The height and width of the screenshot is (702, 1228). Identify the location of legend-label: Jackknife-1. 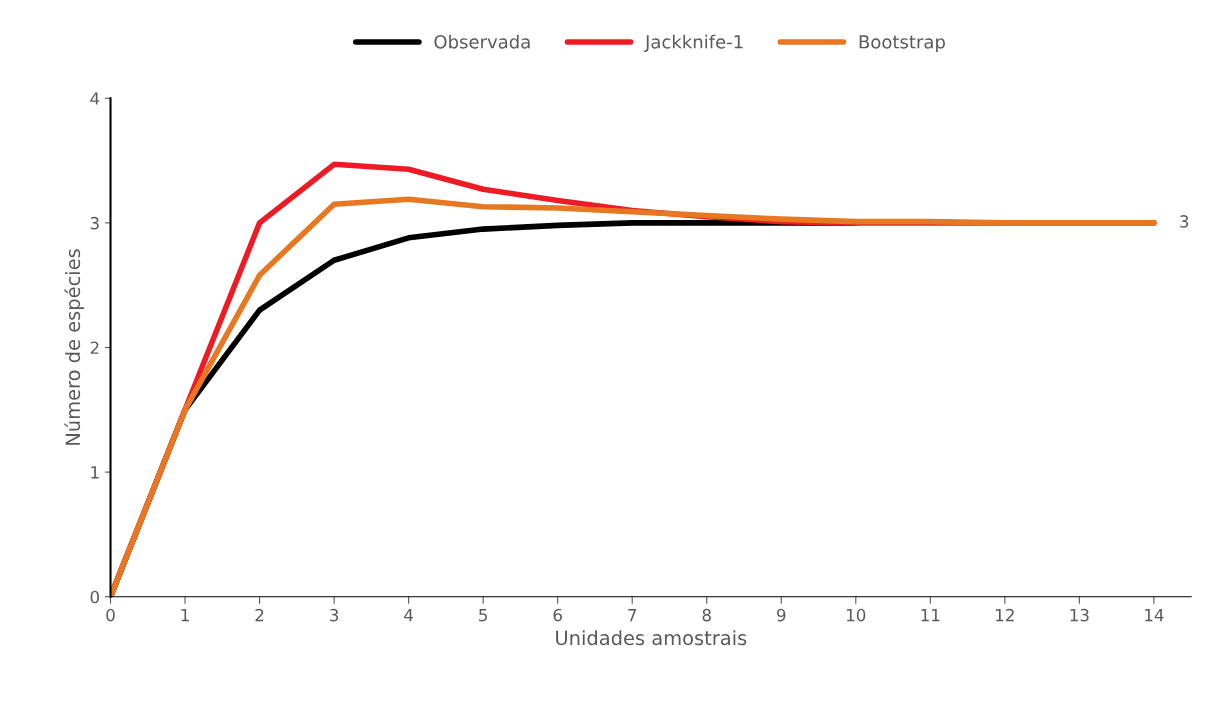
(693, 43).